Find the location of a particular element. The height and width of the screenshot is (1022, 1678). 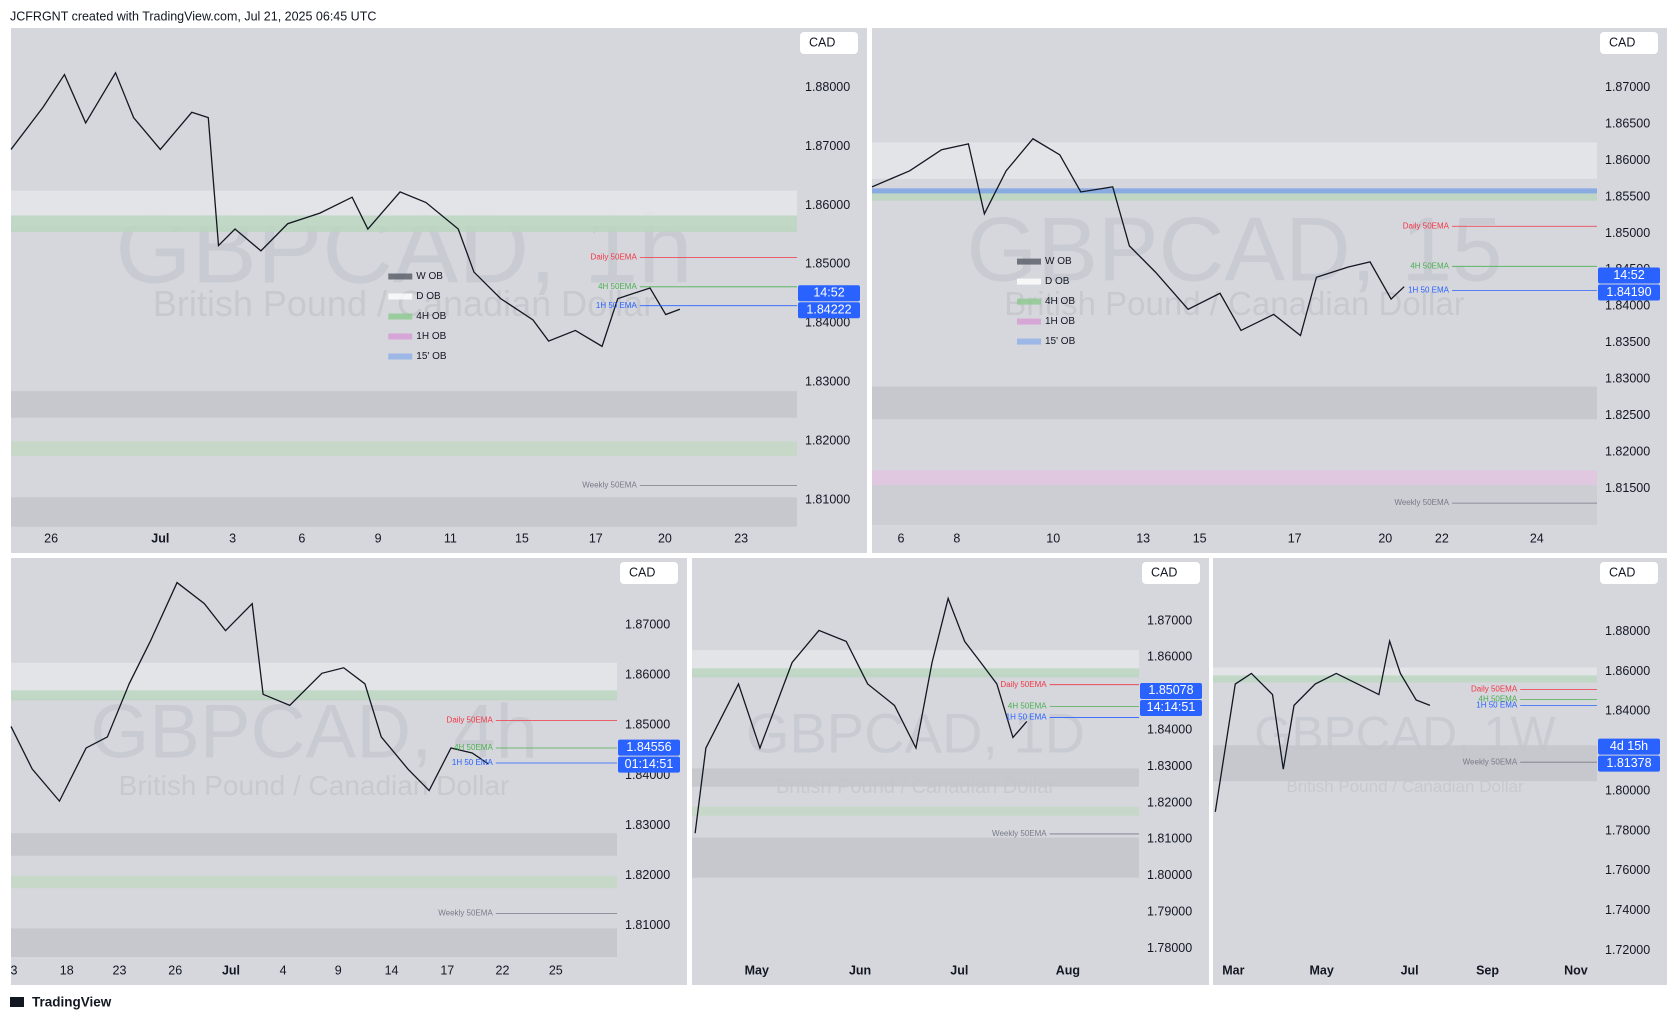

y-tick-label: 1.76000 is located at coordinates (1627, 870).